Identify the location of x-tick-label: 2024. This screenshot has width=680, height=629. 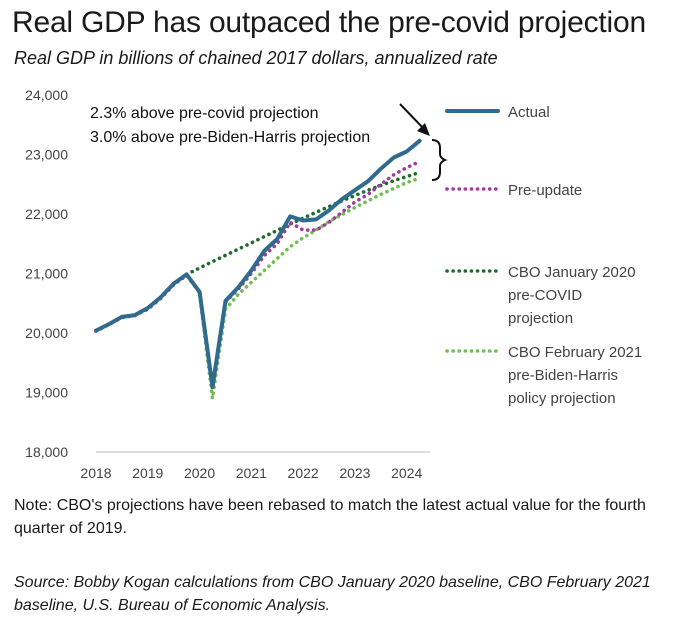
(406, 473).